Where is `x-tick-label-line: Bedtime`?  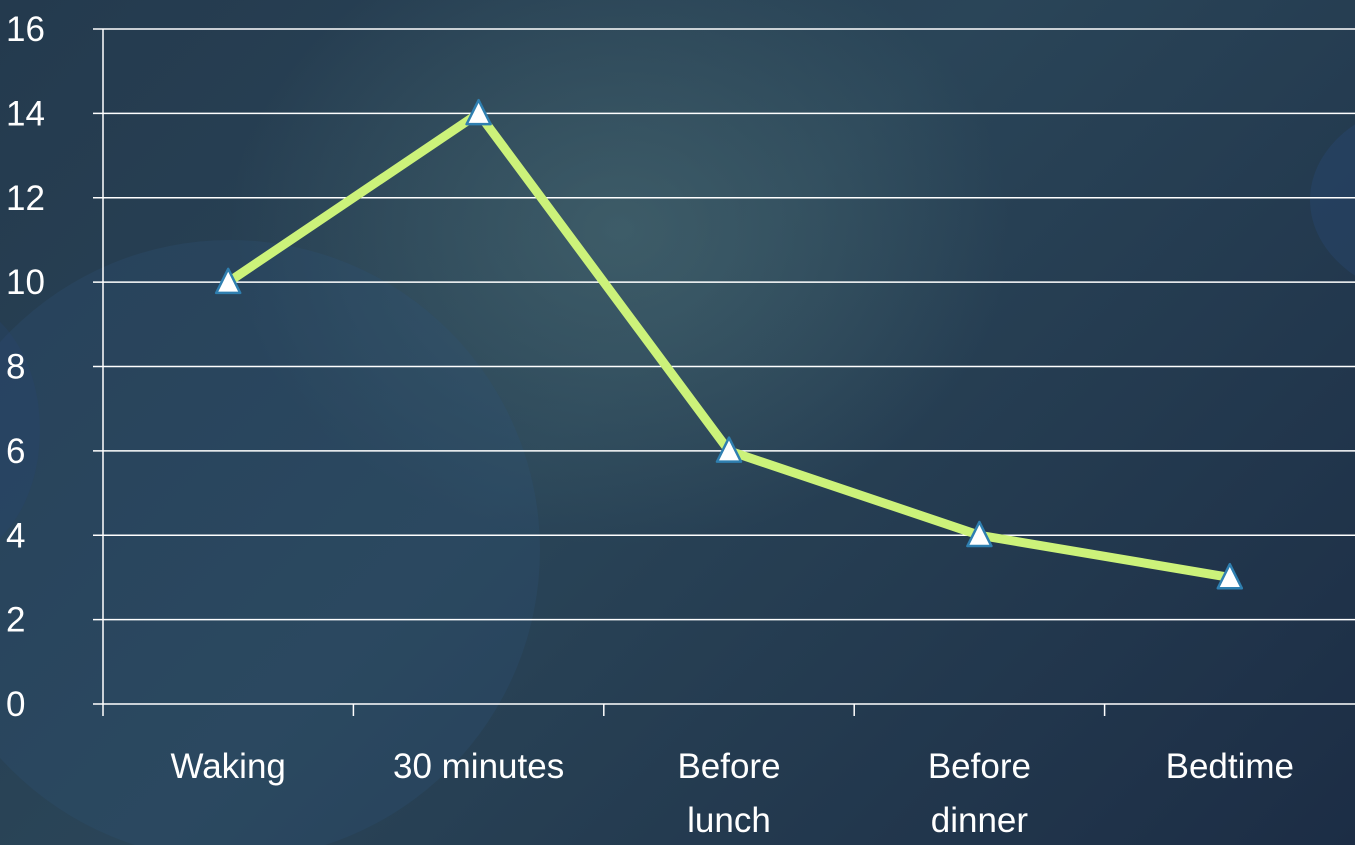 x-tick-label-line: Bedtime is located at coordinates (1230, 766).